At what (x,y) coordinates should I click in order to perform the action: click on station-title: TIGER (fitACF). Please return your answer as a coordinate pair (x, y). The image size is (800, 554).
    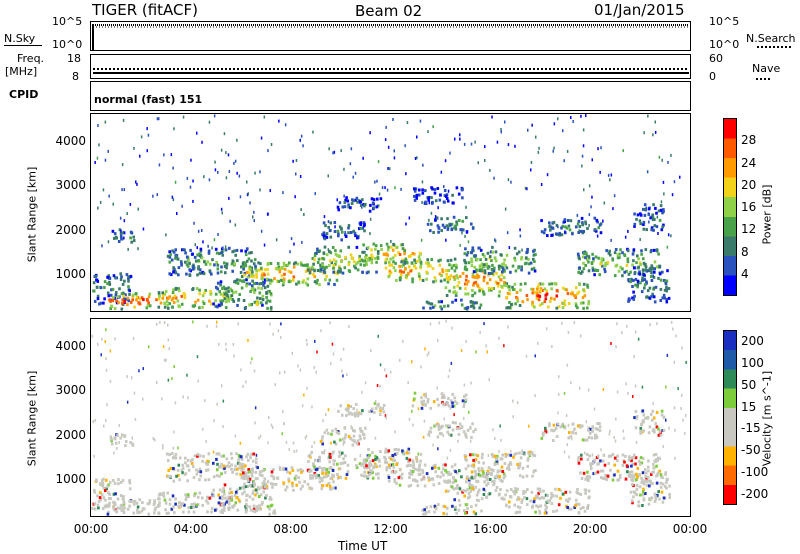
    Looking at the image, I should click on (145, 10).